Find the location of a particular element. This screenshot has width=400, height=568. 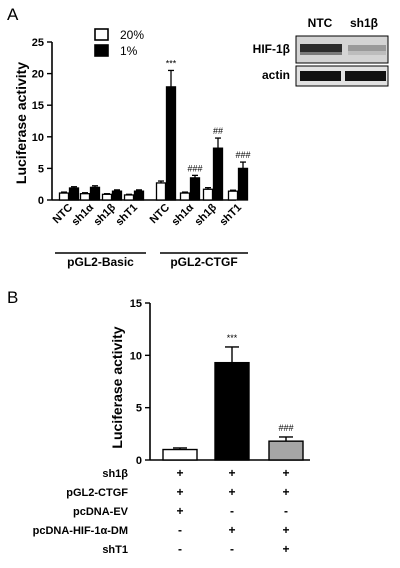

y-tick-label-a: 25 is located at coordinates (38, 43).